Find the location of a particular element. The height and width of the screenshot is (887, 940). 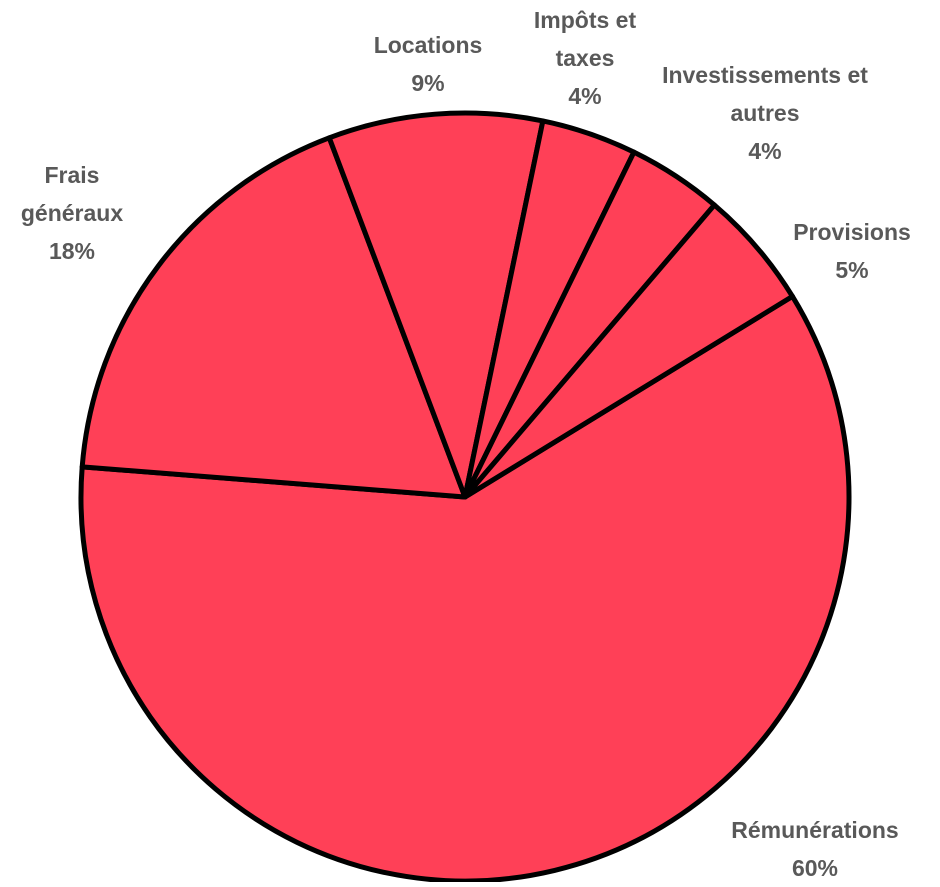

slice-label: Frais généraux 18% is located at coordinates (72, 213).